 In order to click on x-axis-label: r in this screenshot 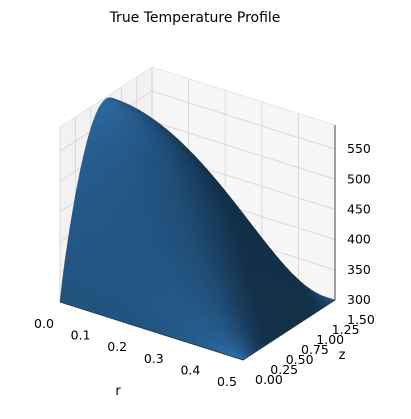, I will do `click(118, 391)`.